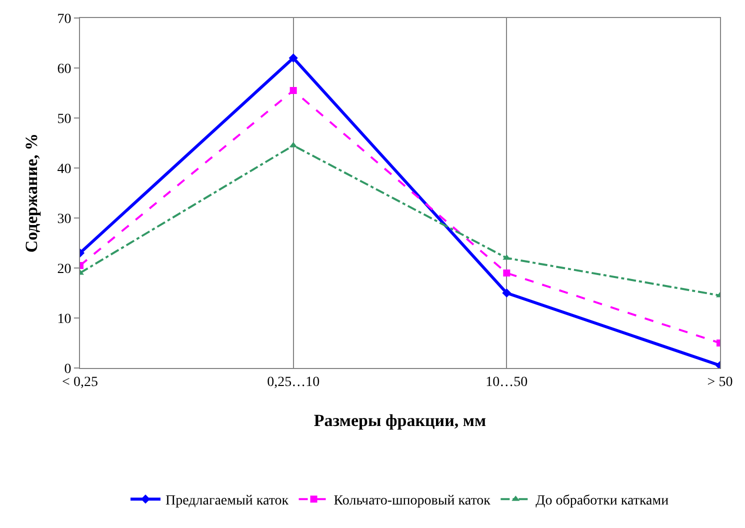 The height and width of the screenshot is (528, 745). Describe the element at coordinates (31, 193) in the screenshot. I see `y-axis-title: Содержание, %` at that location.